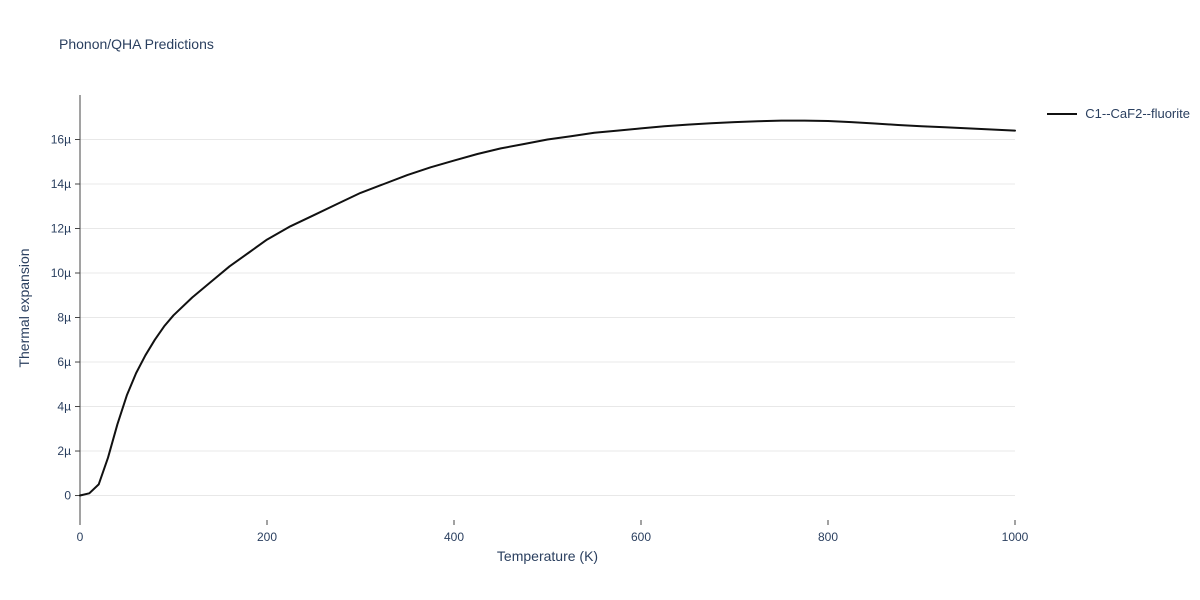 This screenshot has height=600, width=1200. I want to click on y-tick-label: 10µ, so click(61, 273).